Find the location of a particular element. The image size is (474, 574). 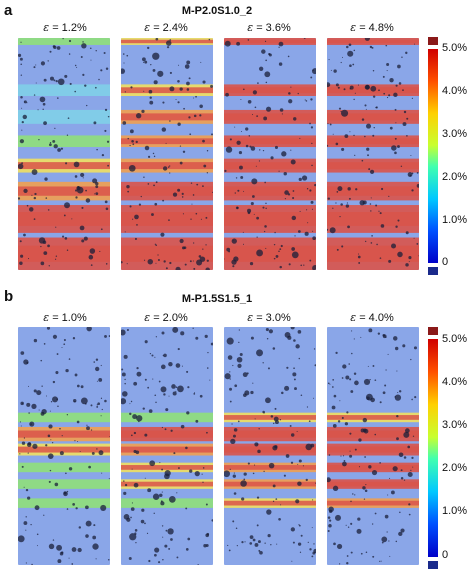

strain-label-b2: ε = 2.0% is located at coordinates (166, 317).